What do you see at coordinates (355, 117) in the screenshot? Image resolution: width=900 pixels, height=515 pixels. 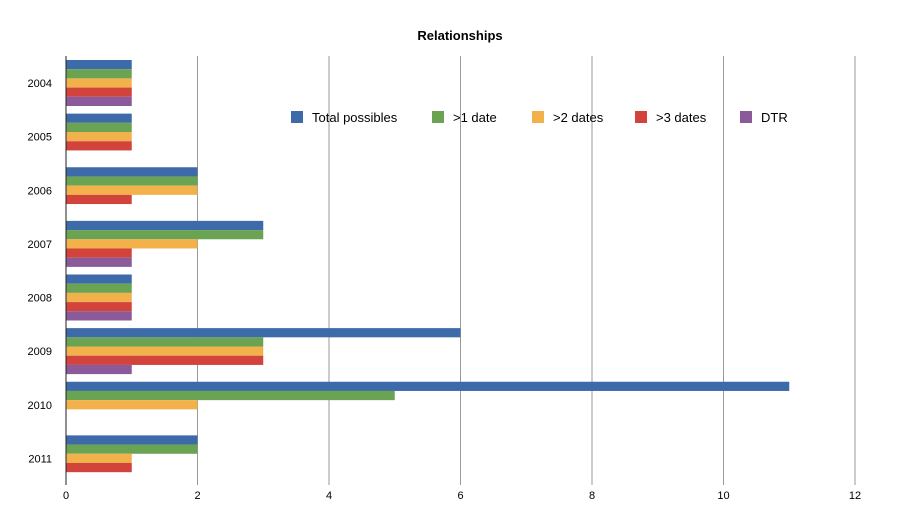 I see `legend-label: Total possibles` at bounding box center [355, 117].